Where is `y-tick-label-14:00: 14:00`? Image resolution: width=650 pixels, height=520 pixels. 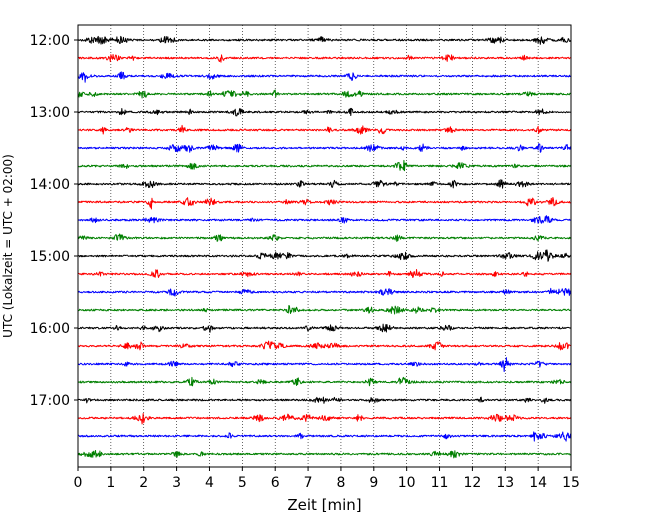
y-tick-label-14:00: 14:00 is located at coordinates (50, 185).